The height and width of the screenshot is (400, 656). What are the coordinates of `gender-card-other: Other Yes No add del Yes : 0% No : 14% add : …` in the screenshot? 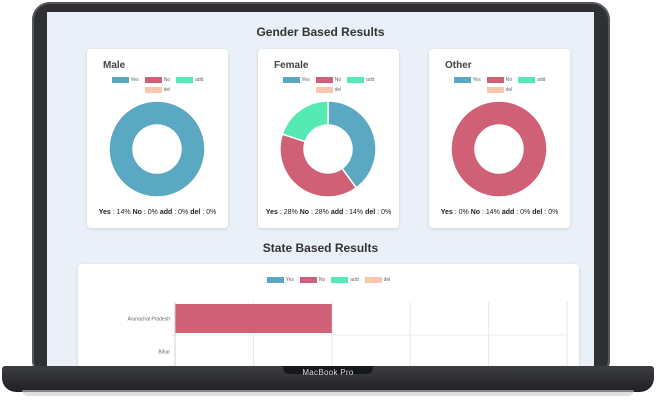 It's located at (499, 138).